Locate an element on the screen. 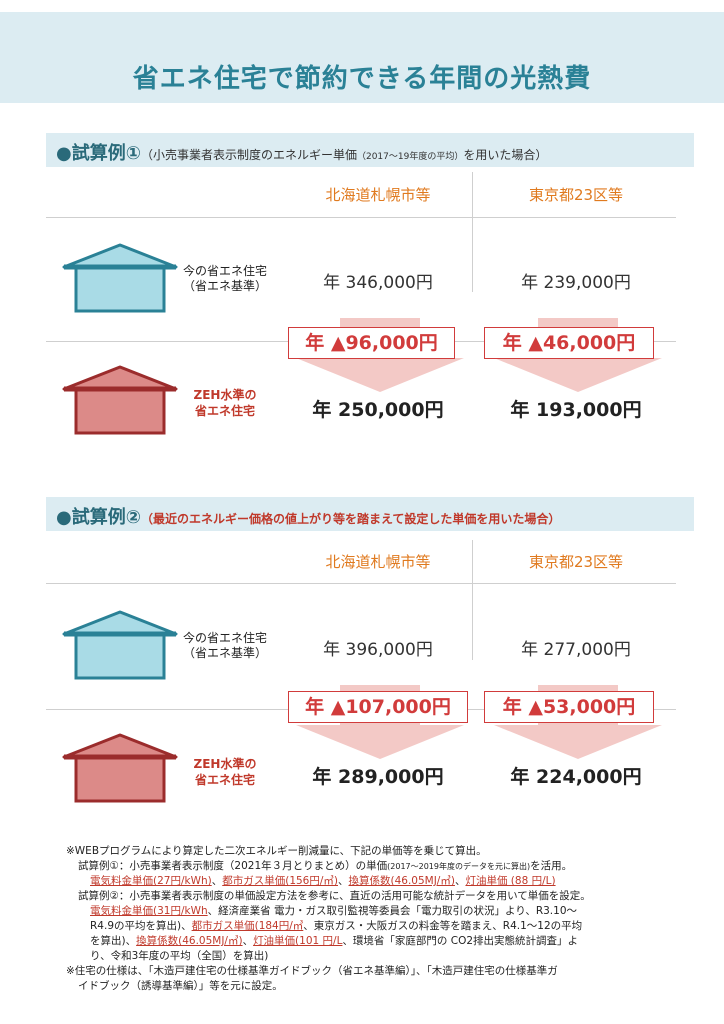  case1-city-tokyo: 東京都23区等 is located at coordinates (576, 195).